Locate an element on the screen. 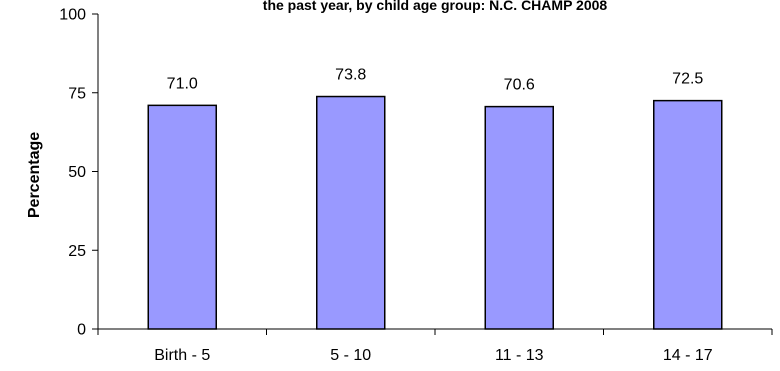 The width and height of the screenshot is (780, 371). y-tick-label: 75 is located at coordinates (77, 93).